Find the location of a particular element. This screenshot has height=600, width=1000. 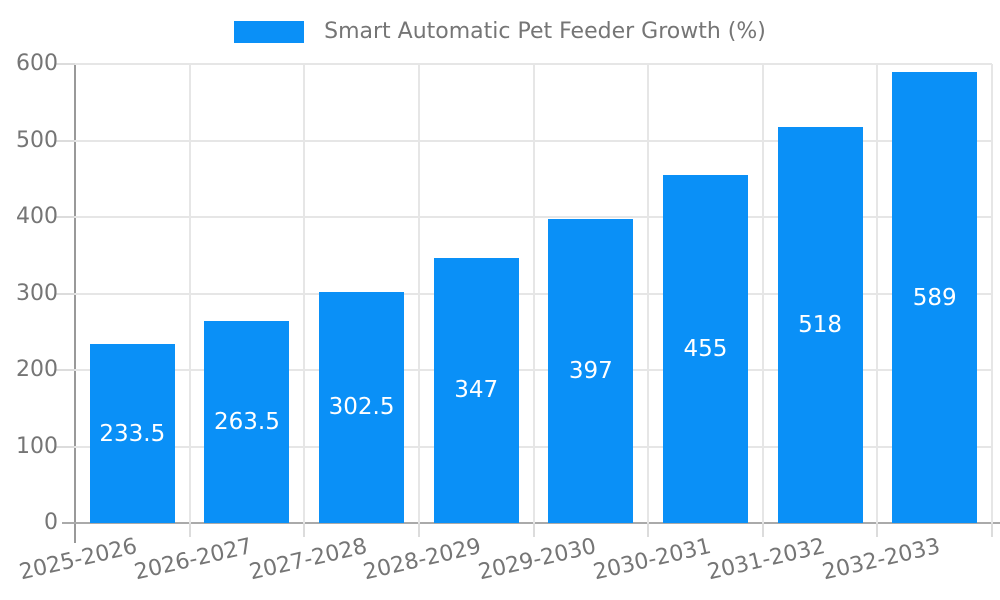

x-axis-label: 2028-2029 is located at coordinates (422, 560).